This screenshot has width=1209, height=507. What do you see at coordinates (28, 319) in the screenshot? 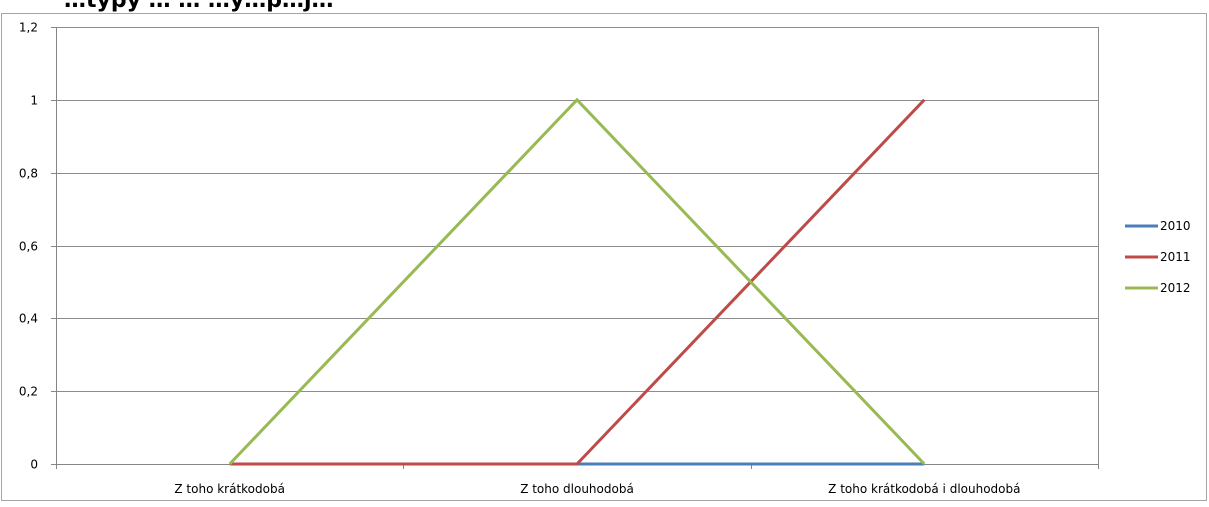
I see `y-tick-label: 0,4` at bounding box center [28, 319].